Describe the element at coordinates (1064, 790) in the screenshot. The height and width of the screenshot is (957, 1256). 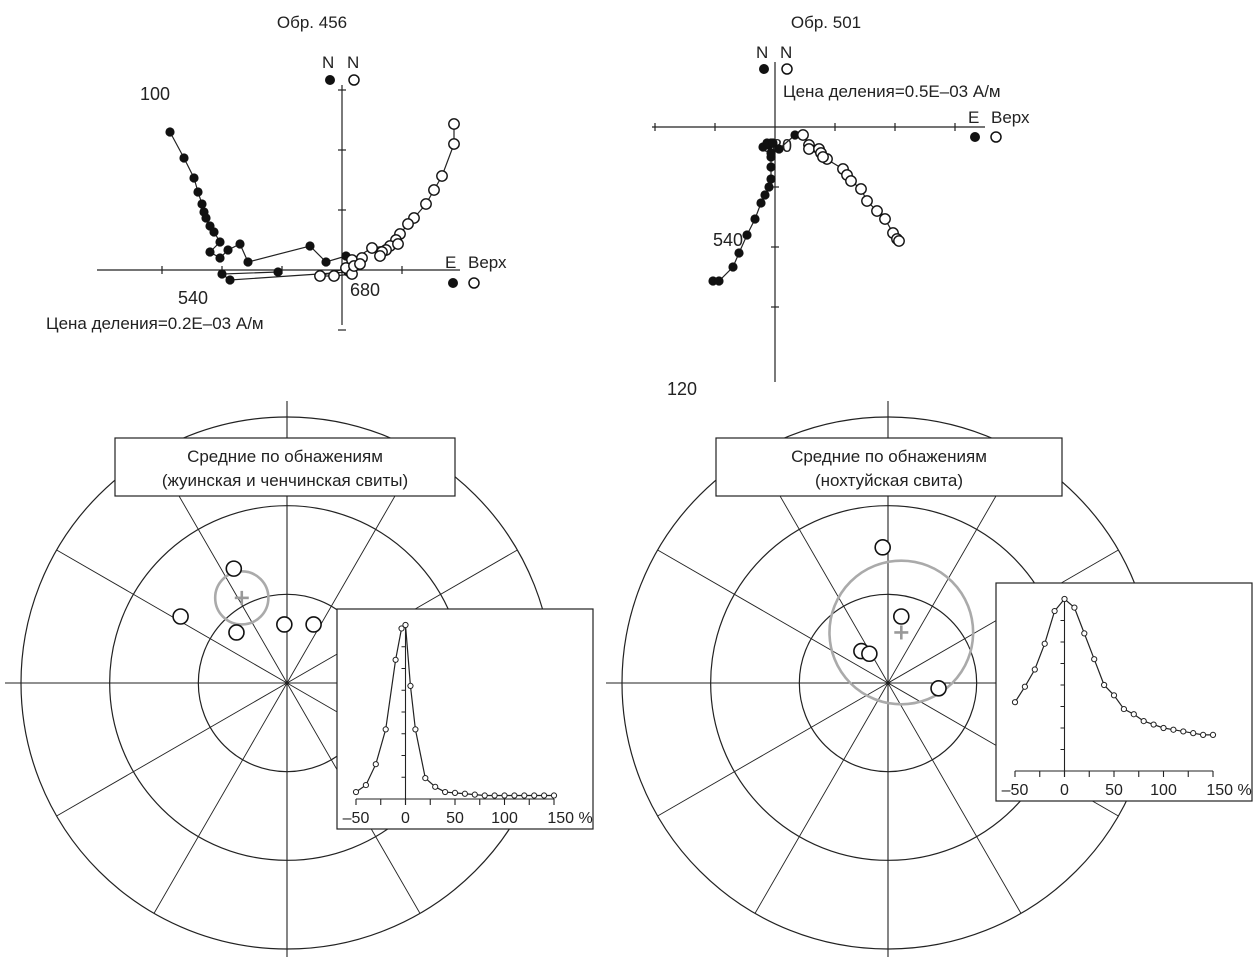
I see `inset-right-tick-label: 0` at that location.